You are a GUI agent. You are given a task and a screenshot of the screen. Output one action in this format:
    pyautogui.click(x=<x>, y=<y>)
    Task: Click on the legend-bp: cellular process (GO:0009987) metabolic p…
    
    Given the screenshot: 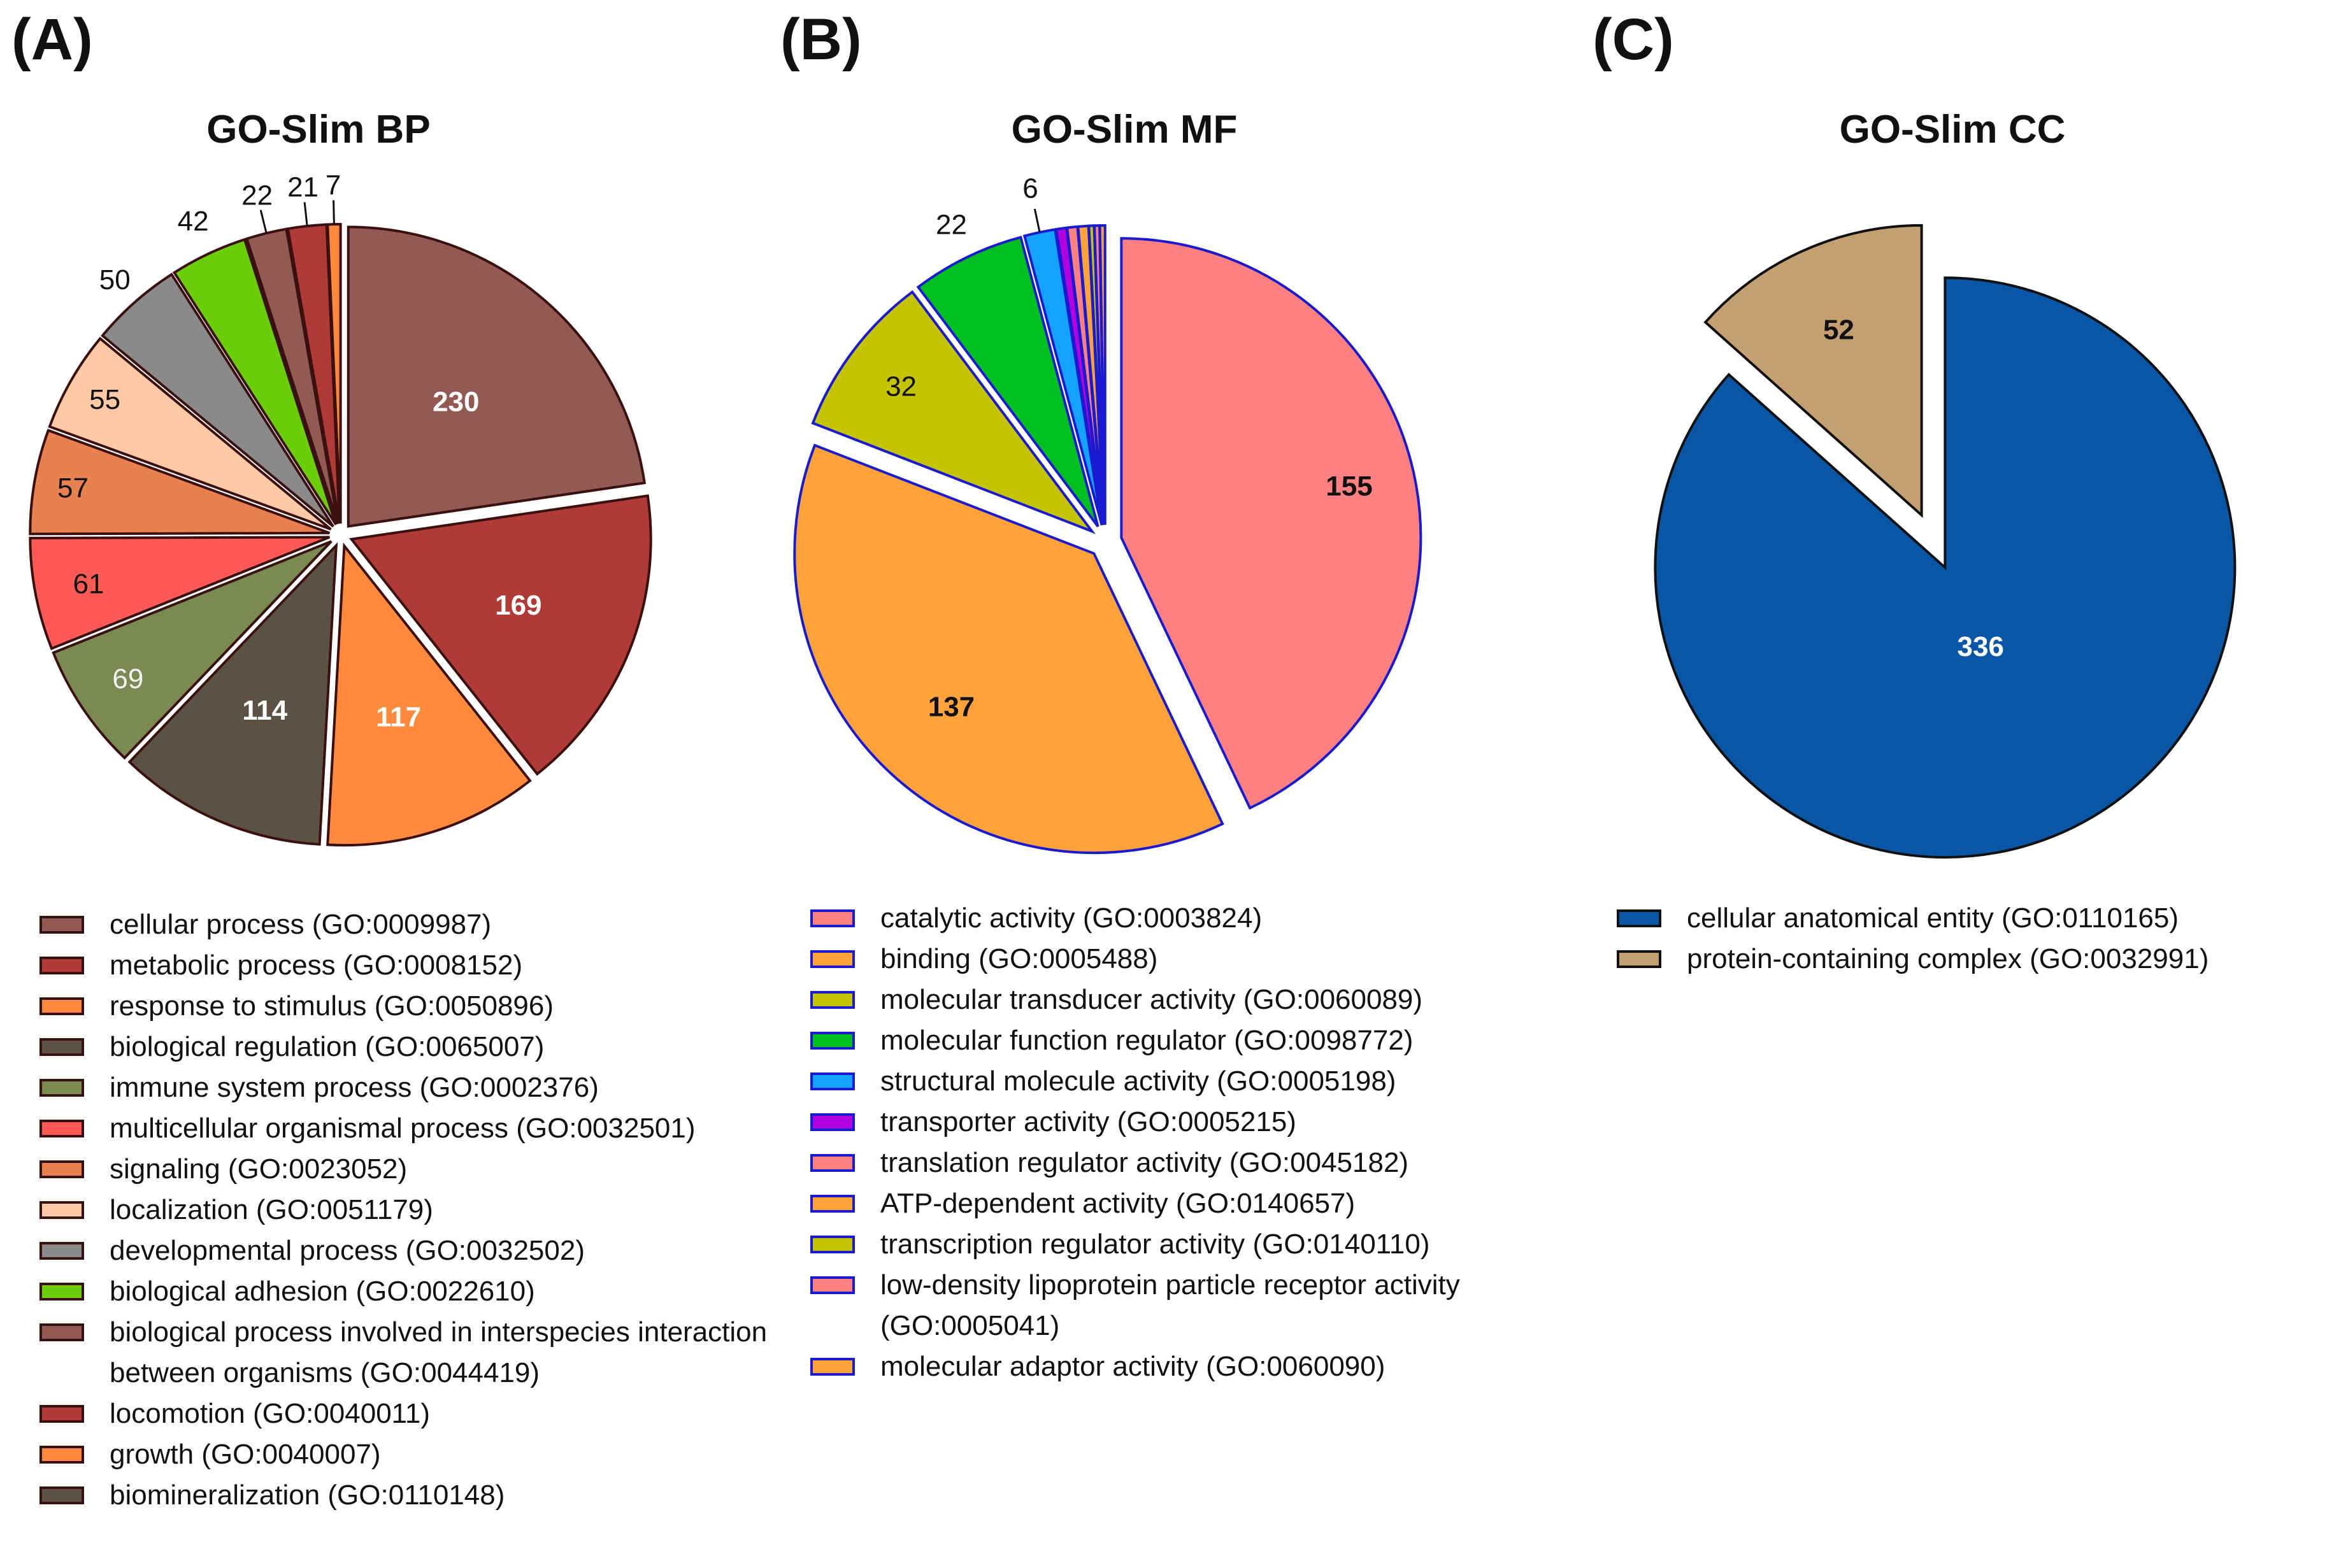 What is the action you would take?
    pyautogui.click(x=405, y=1210)
    